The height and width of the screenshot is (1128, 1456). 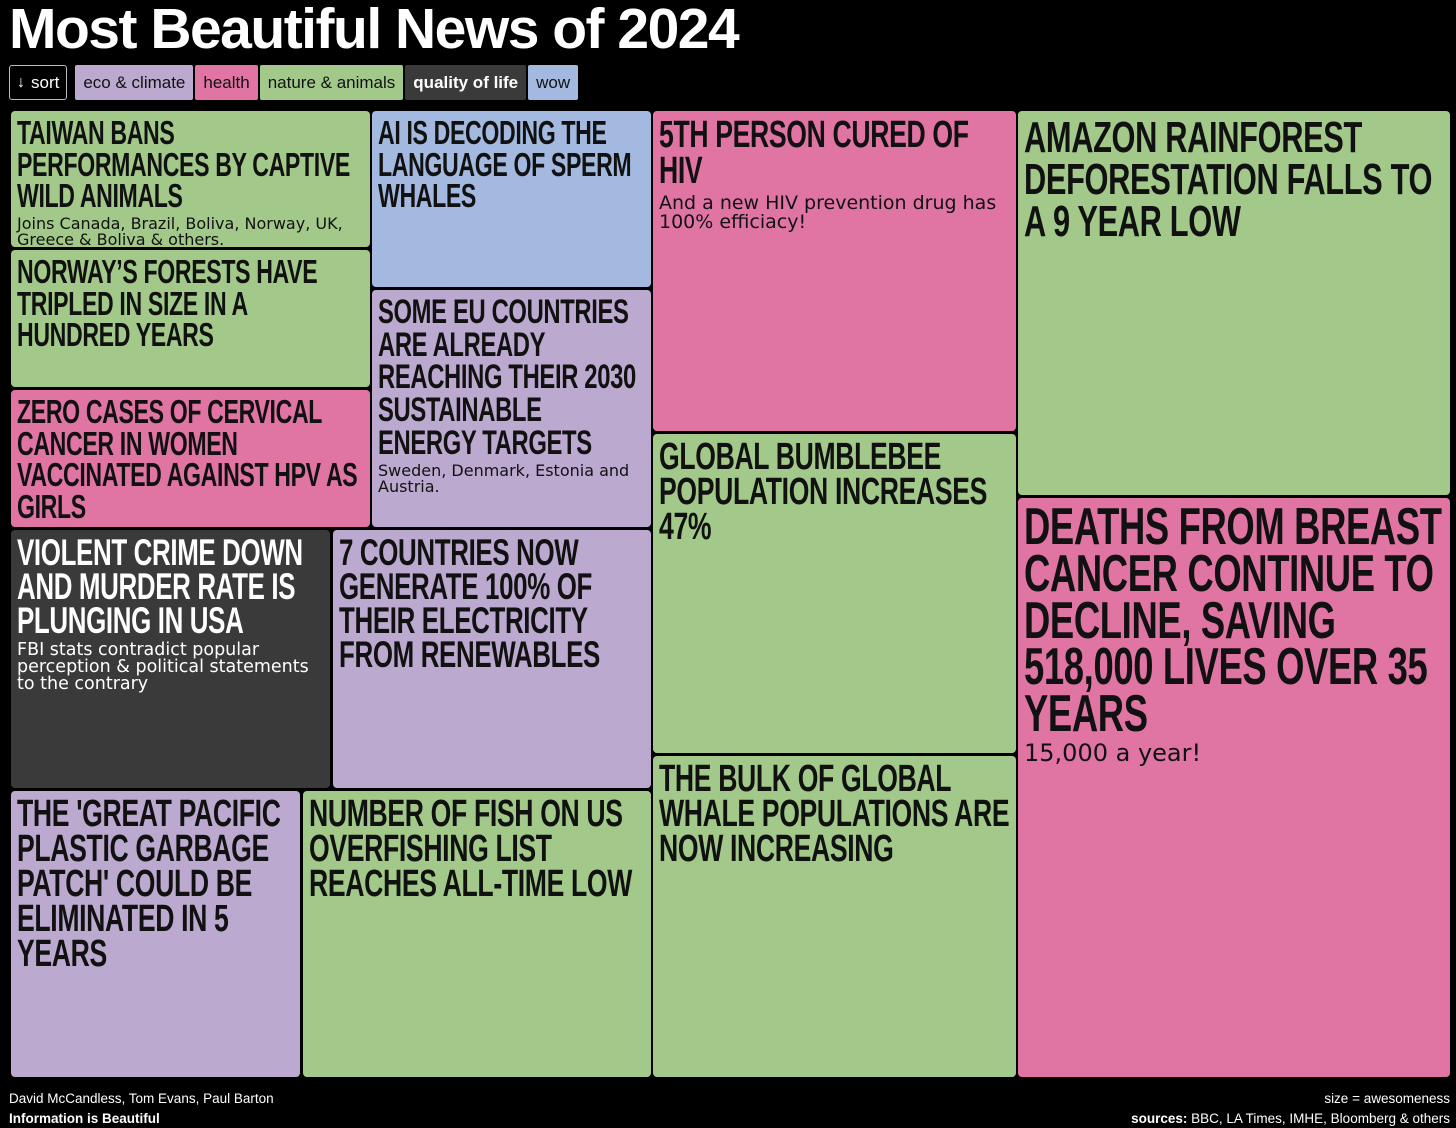 I want to click on authors: David McCandless, Tom Evans, Paul Barton, so click(x=141, y=1098).